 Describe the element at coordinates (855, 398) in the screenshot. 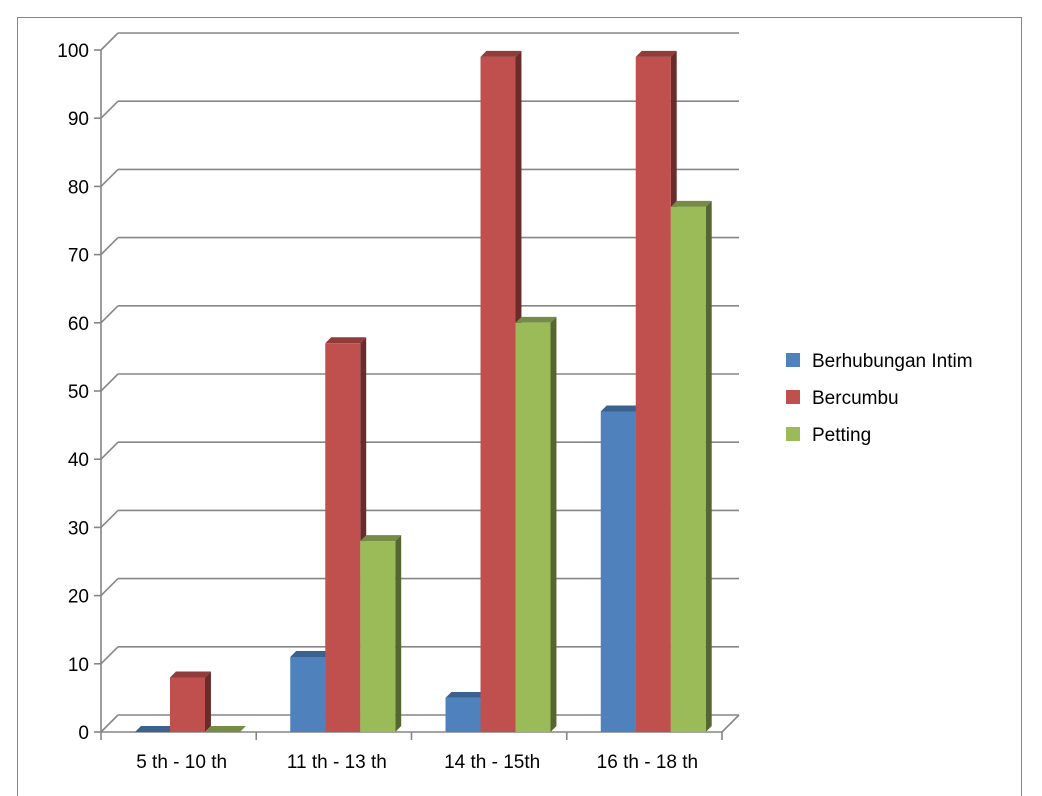

I see `legend-label: Bercumbu` at that location.